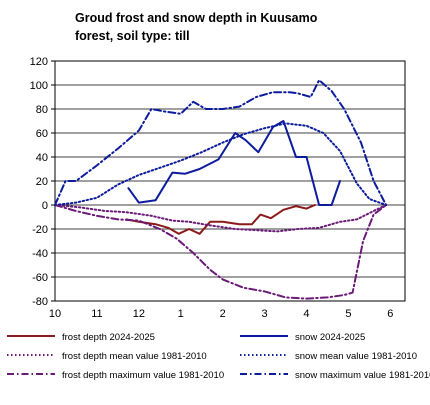  Describe the element at coordinates (348, 314) in the screenshot. I see `x-tick-label: 5` at that location.